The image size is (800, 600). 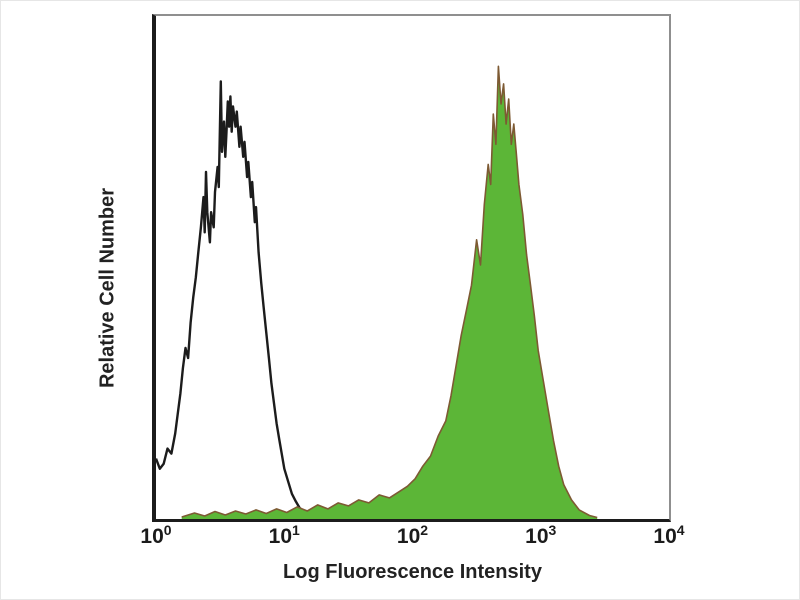 I want to click on x-axis-tick-labels: 10⁰ 10¹ 10² 10³ 10⁴, so click(x=412, y=538).